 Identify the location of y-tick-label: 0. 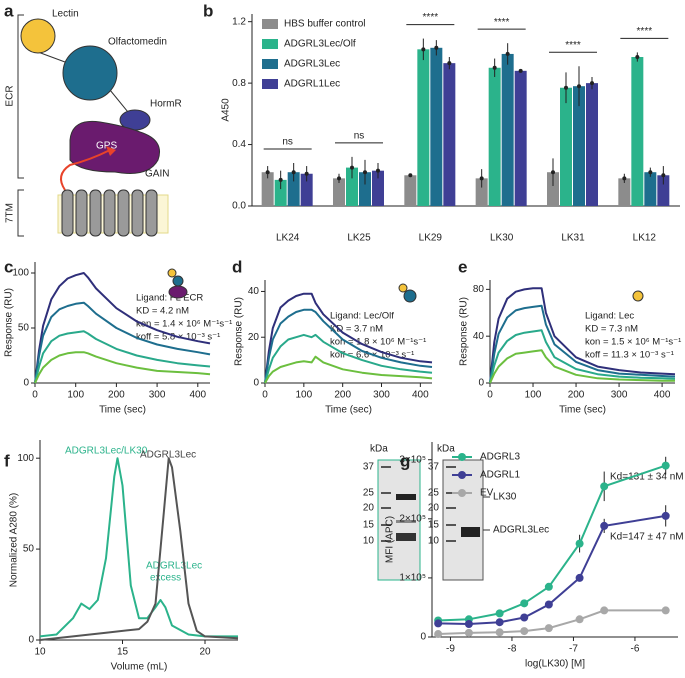
(31, 640).